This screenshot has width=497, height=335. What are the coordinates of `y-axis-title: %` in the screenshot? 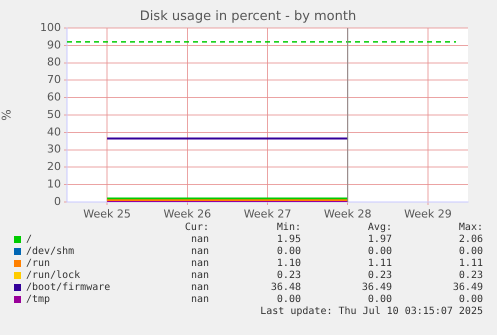 It's located at (7, 115).